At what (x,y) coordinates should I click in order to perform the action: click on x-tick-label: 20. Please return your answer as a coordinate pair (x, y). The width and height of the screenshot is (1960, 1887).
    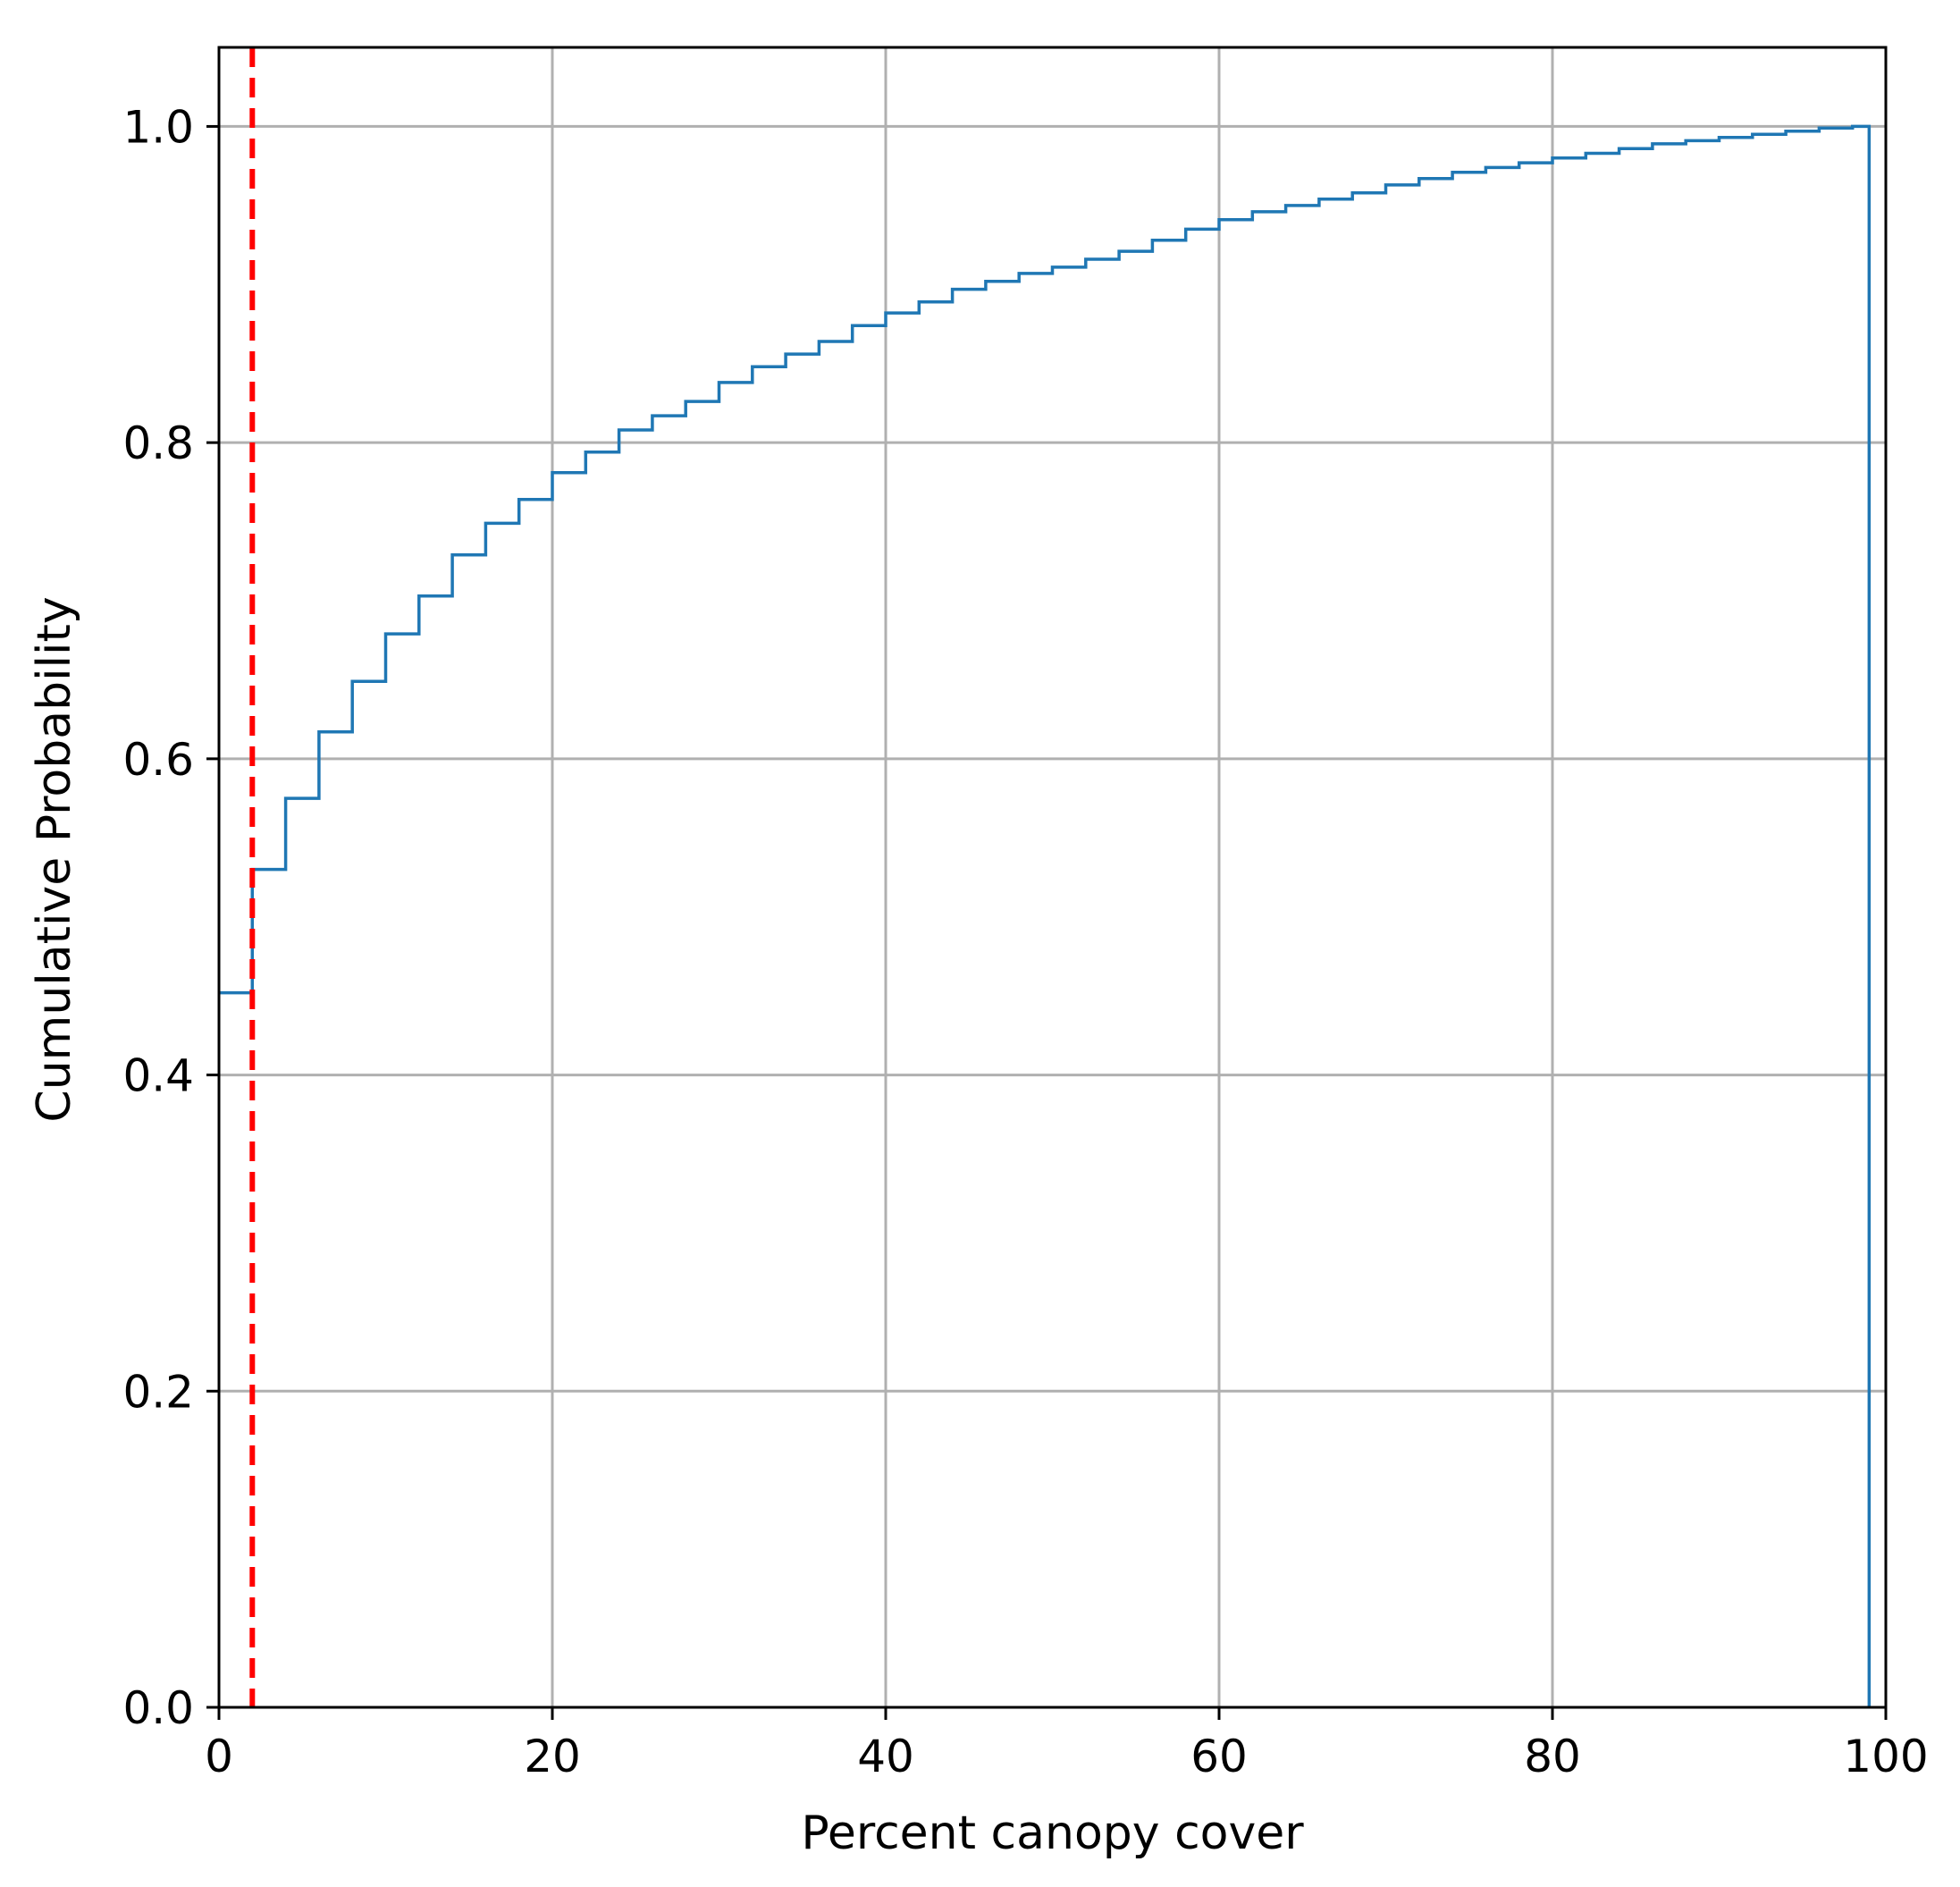
    Looking at the image, I should click on (552, 1756).